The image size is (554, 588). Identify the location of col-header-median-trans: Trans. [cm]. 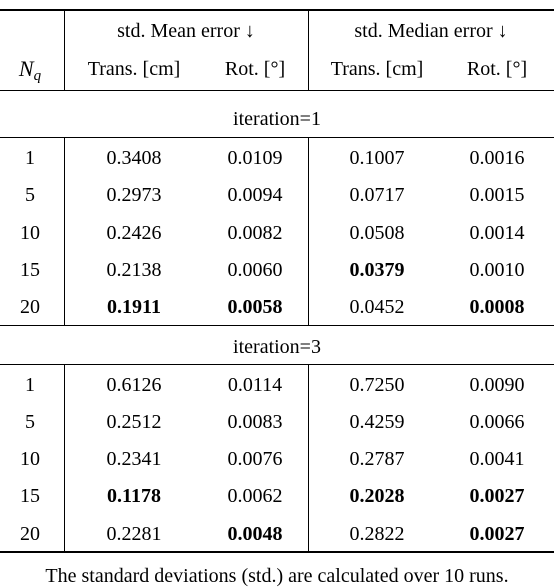
(377, 69).